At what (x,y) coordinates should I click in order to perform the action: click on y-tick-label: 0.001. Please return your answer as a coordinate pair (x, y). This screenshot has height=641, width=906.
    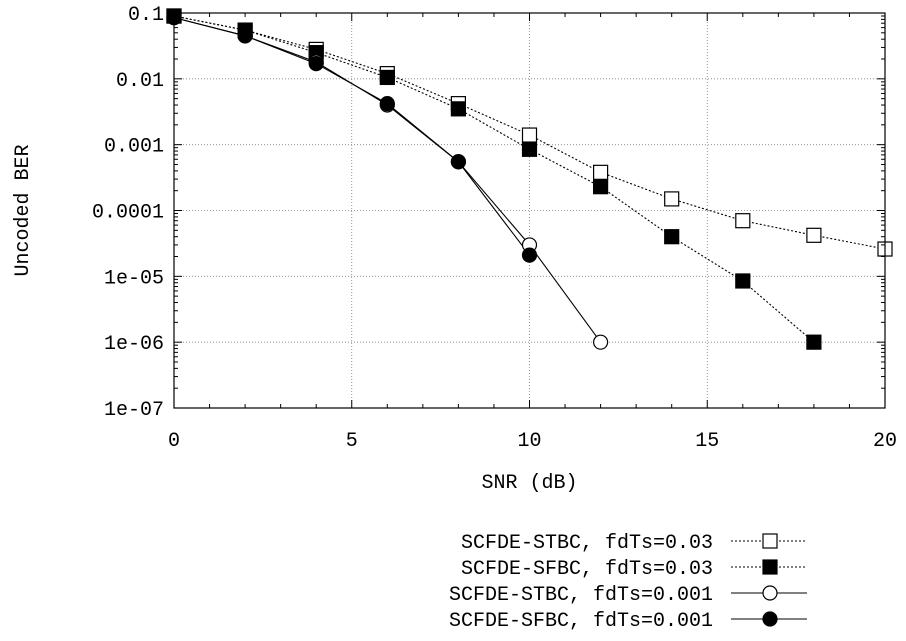
    Looking at the image, I should click on (134, 147).